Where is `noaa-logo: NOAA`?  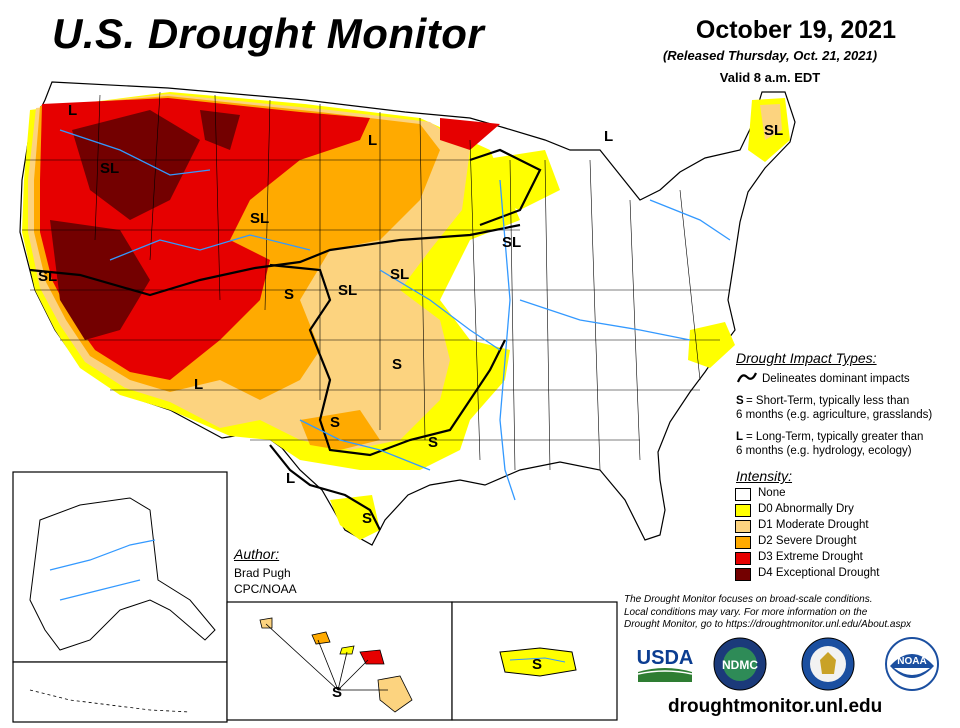 noaa-logo: NOAA is located at coordinates (912, 664).